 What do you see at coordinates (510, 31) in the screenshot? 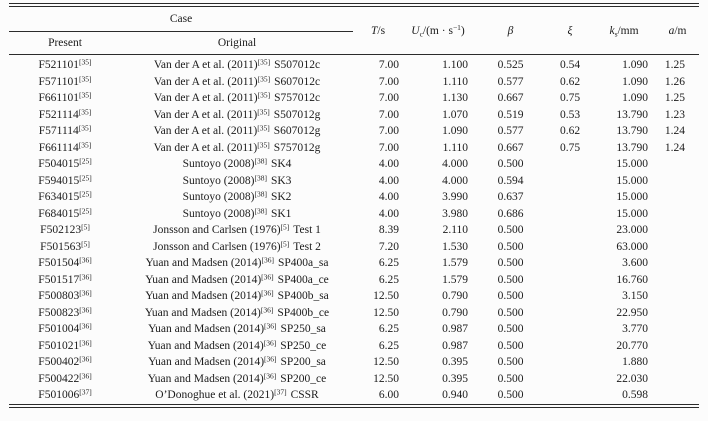
I see `symbol-beta: β` at bounding box center [510, 31].